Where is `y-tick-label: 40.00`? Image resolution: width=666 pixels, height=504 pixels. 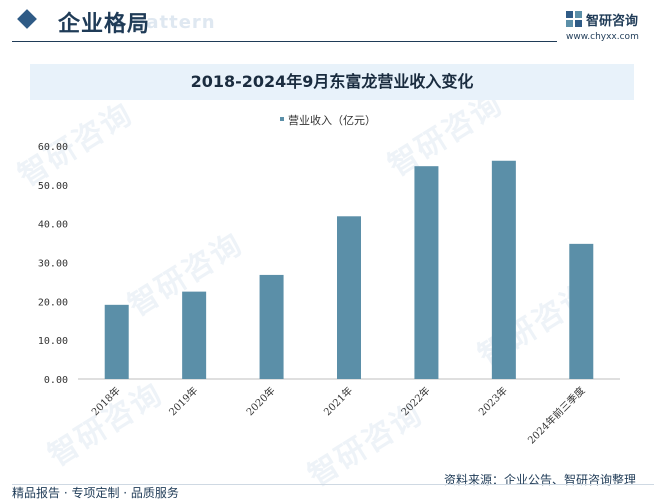
y-tick-label: 40.00 is located at coordinates (53, 225).